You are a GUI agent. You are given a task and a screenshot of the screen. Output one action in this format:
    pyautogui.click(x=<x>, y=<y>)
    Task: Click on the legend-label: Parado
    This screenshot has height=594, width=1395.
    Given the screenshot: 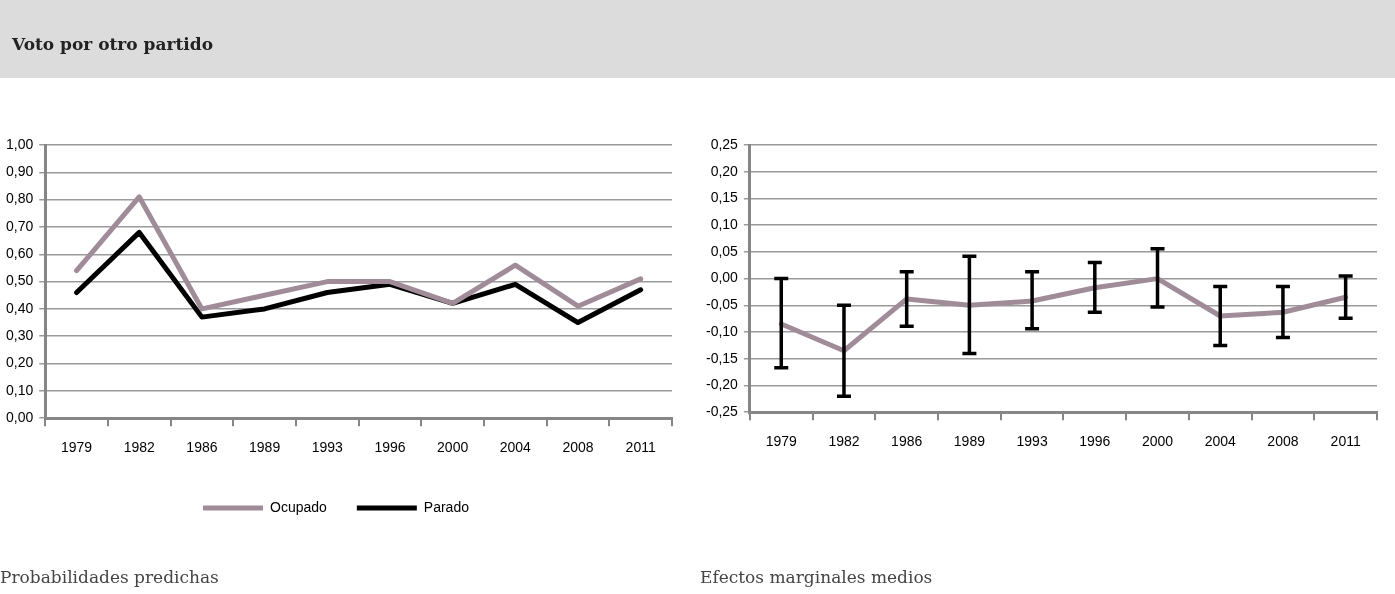 What is the action you would take?
    pyautogui.click(x=446, y=506)
    